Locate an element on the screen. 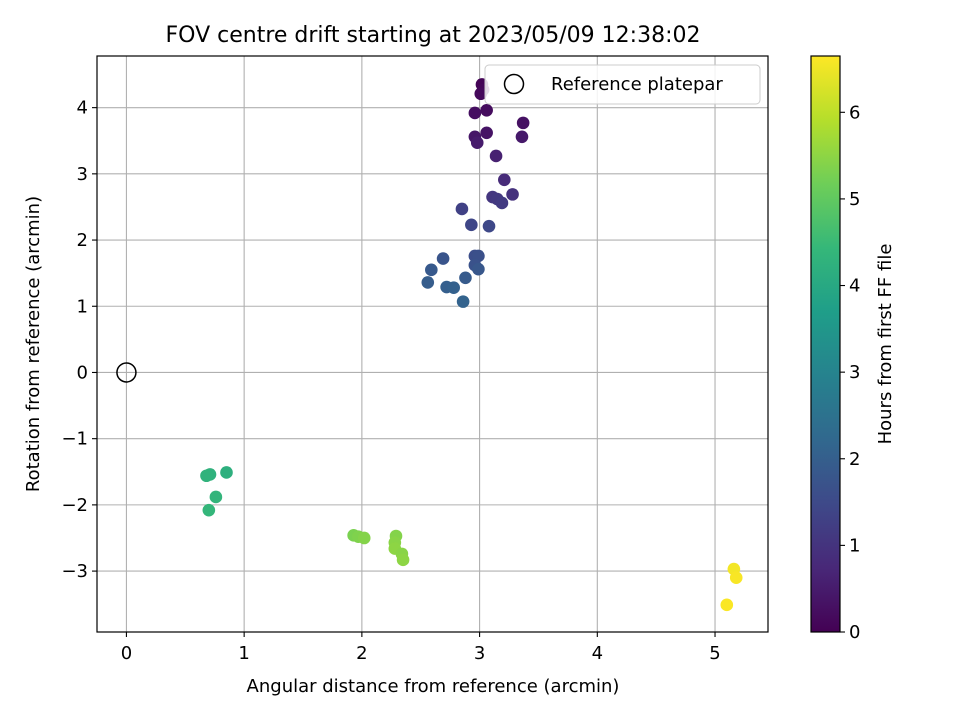  y-tick-label: 0 is located at coordinates (82, 372).